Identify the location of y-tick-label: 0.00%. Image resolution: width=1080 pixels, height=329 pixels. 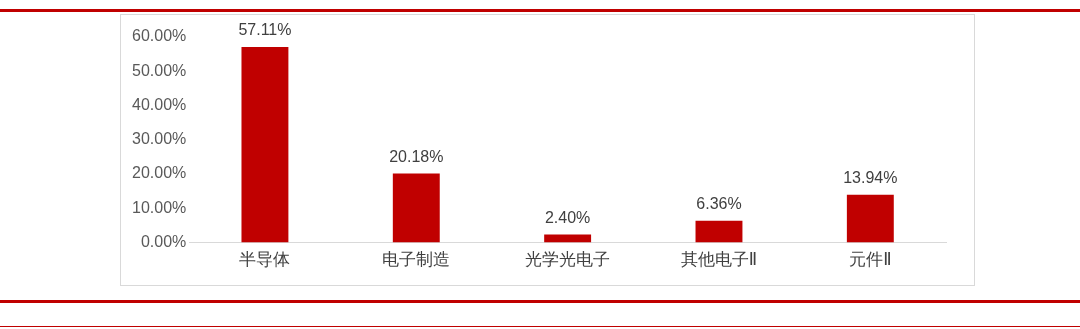
(163, 242).